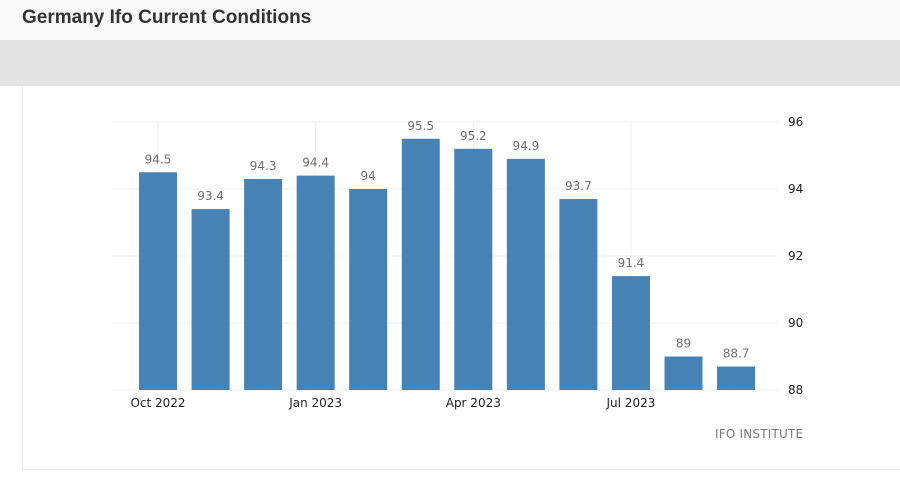  I want to click on bar-data-label: 89, so click(683, 344).